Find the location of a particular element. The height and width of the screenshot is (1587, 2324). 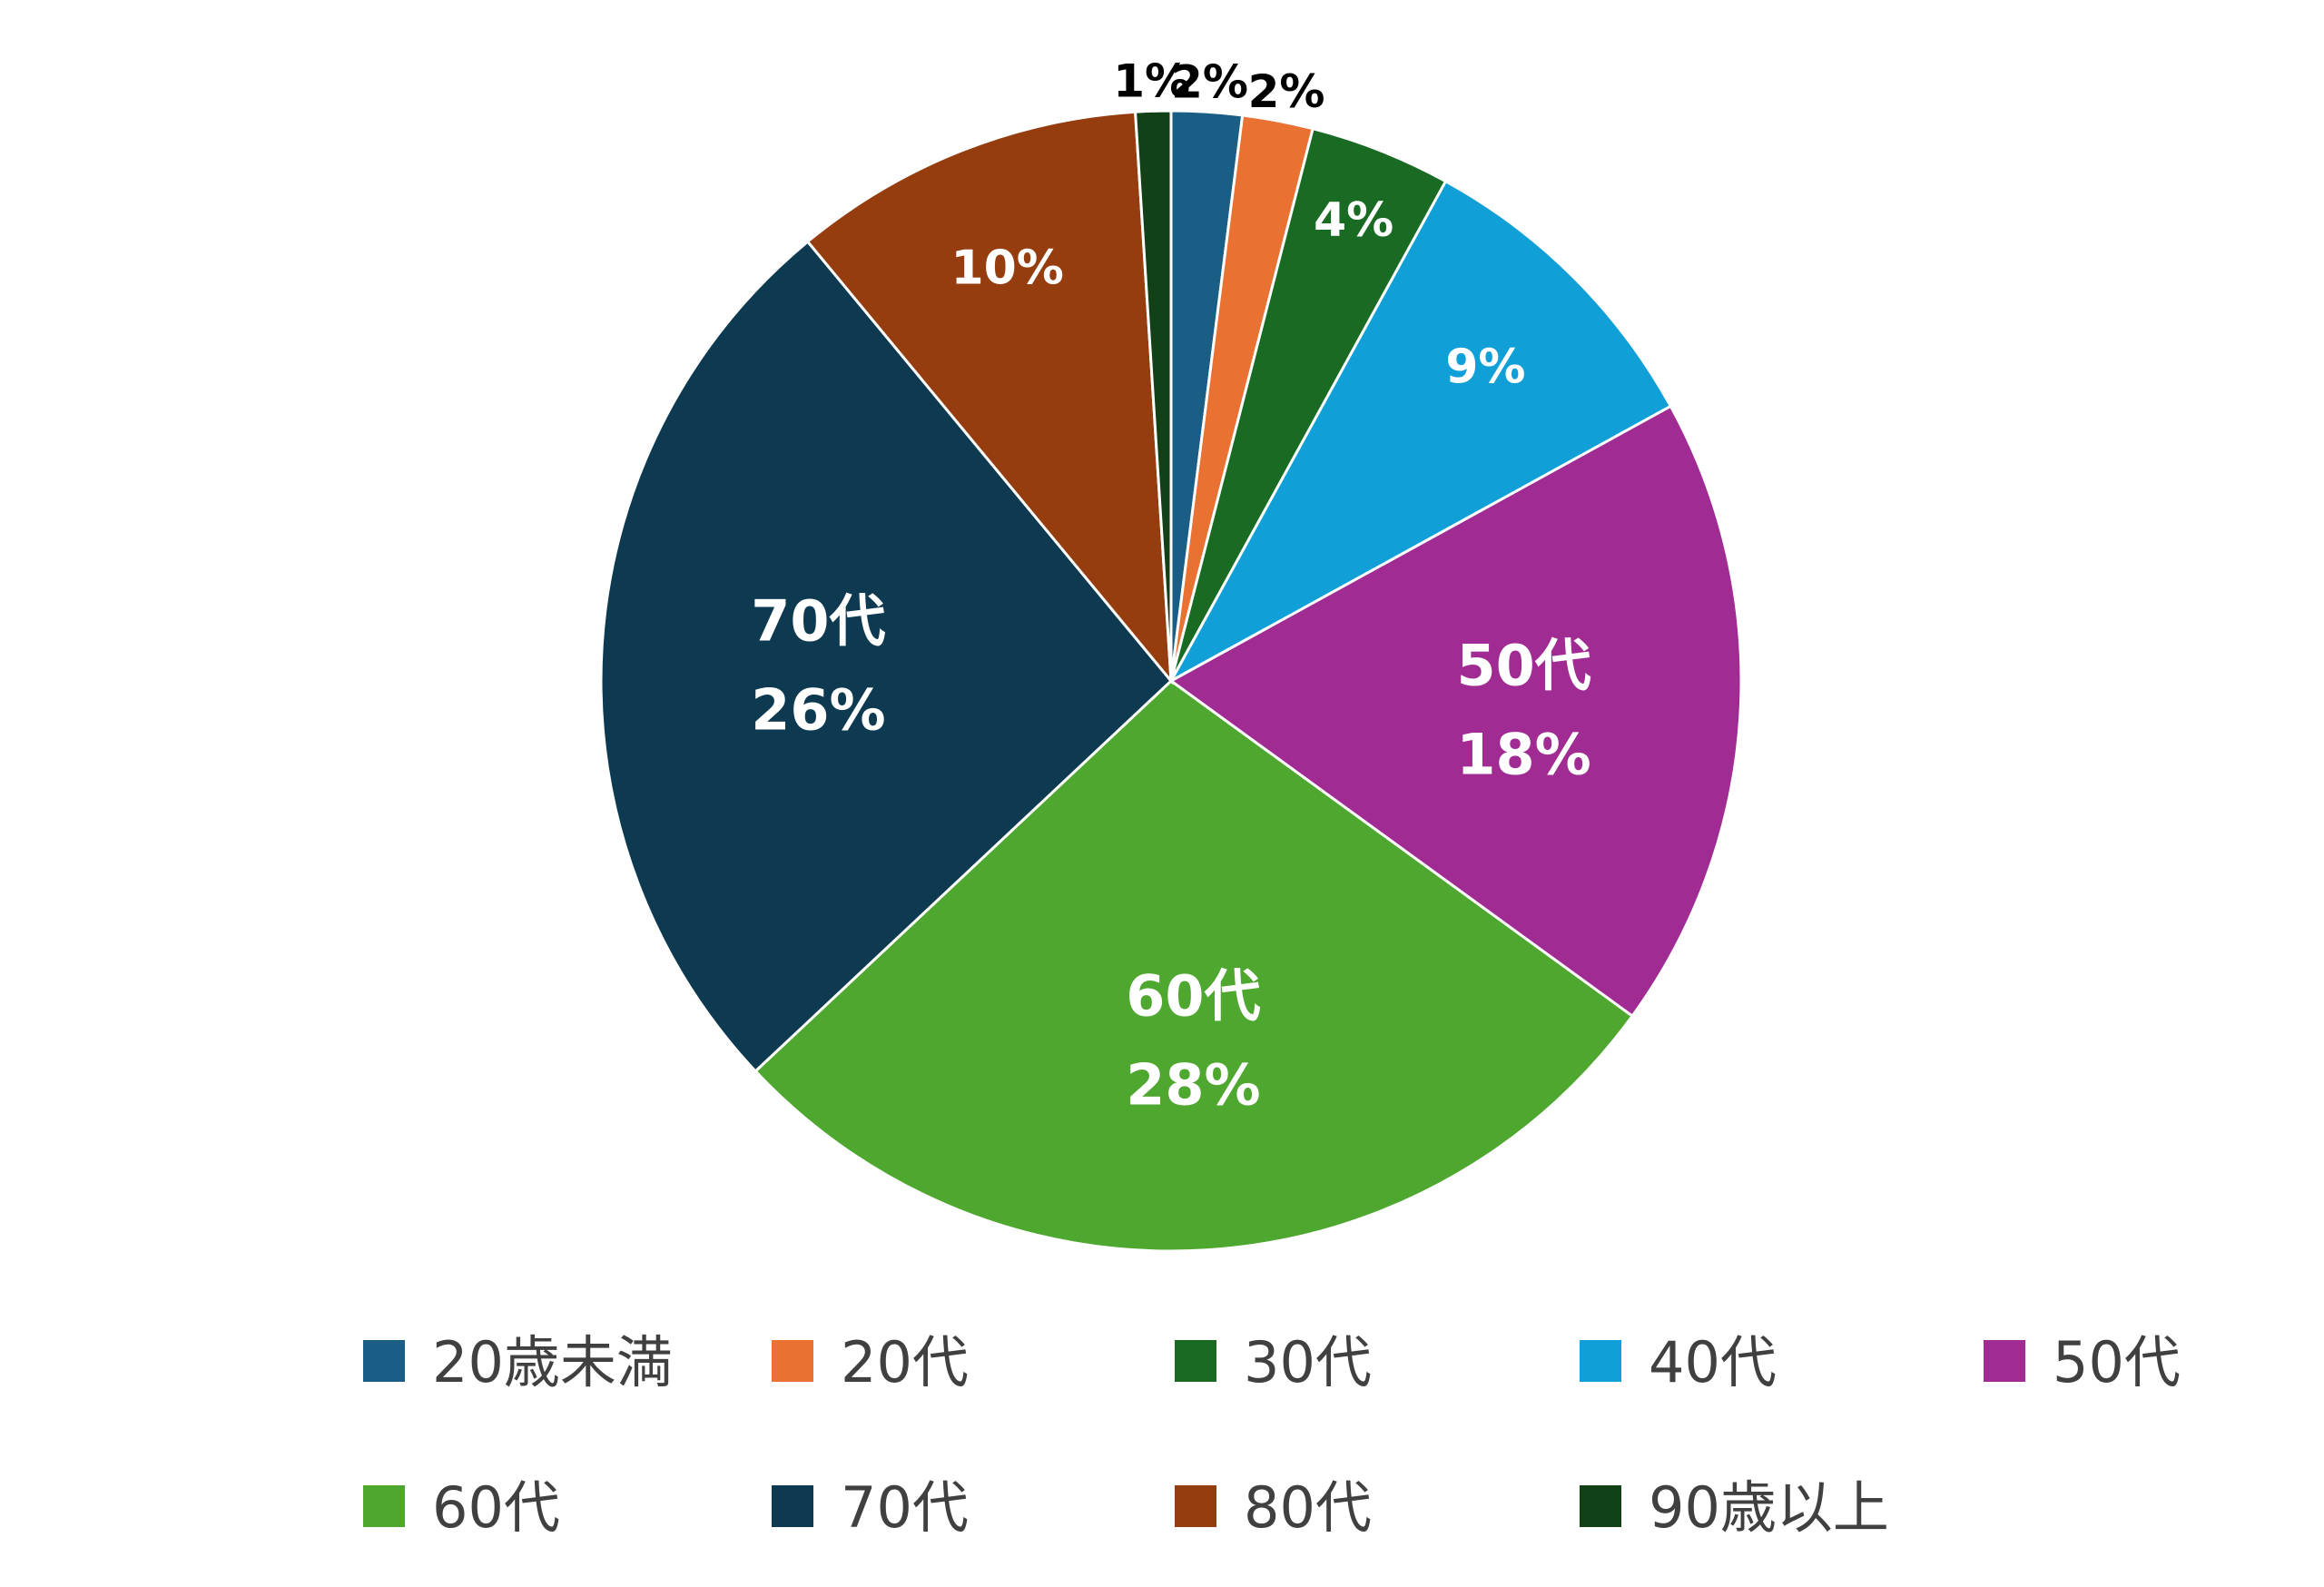

legend-label: 90歳以上 is located at coordinates (1769, 1508).